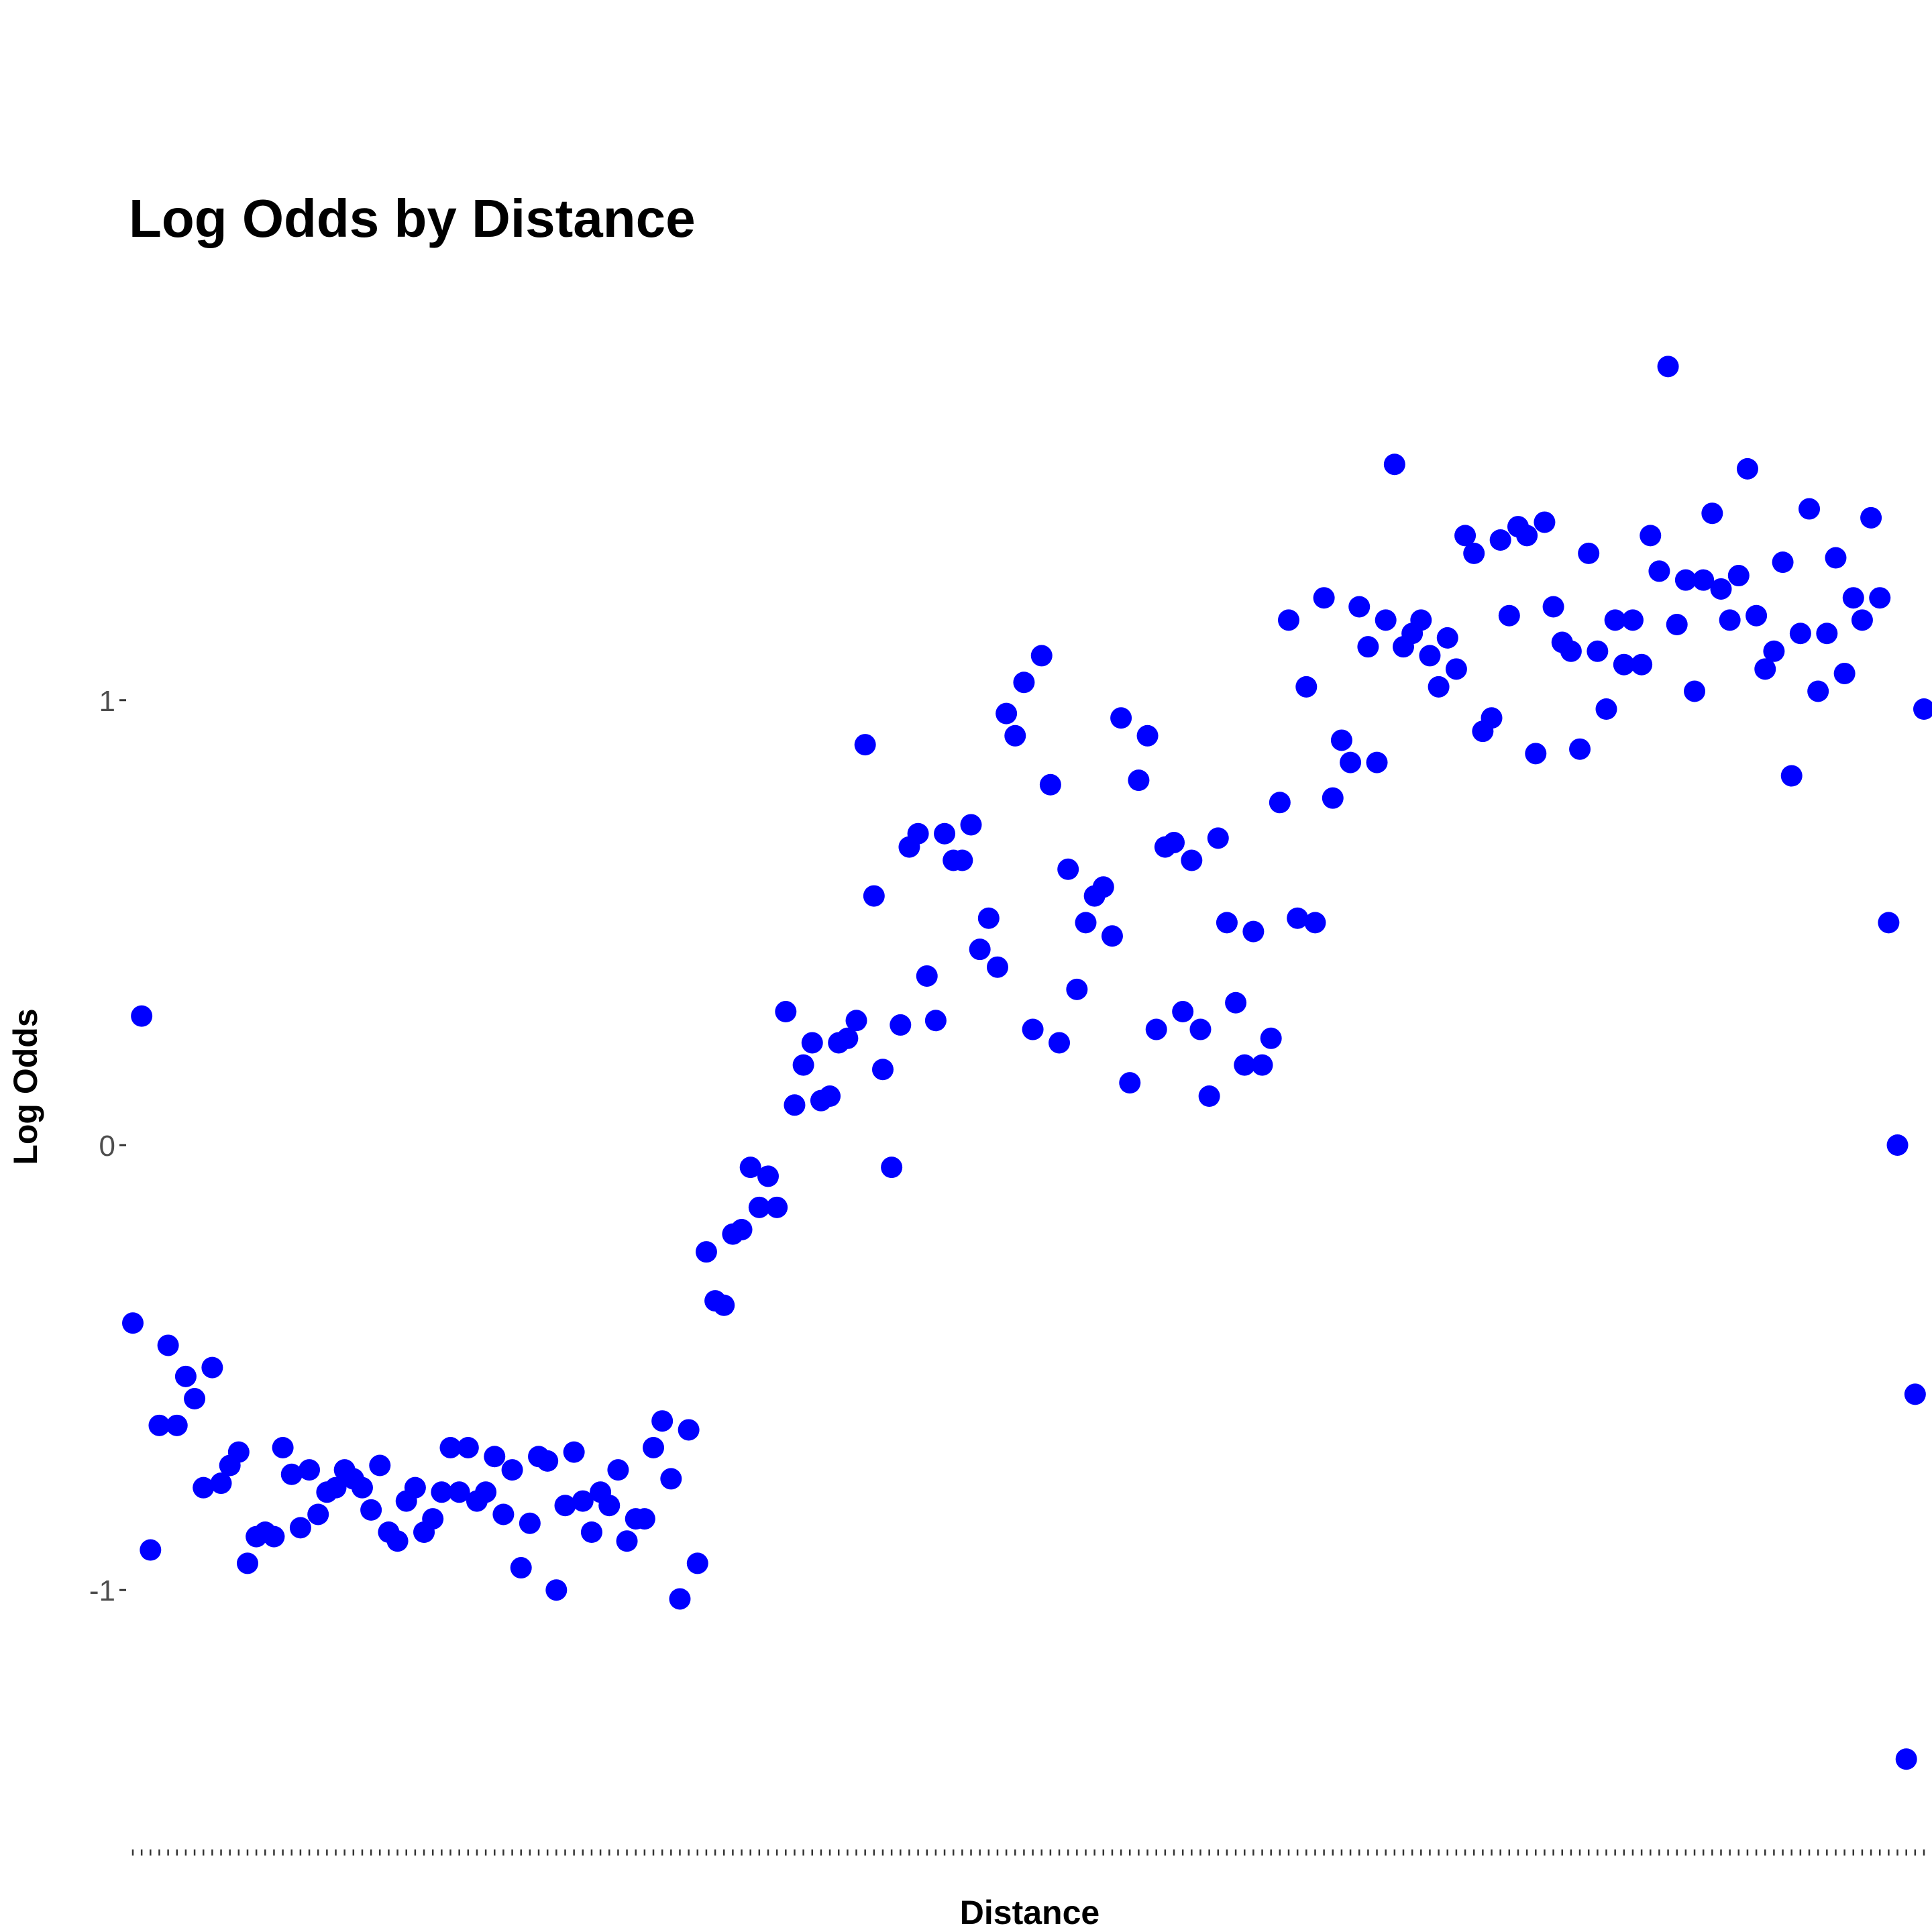 The image size is (1932, 1932). I want to click on y-axis: -1 0 1, so click(107, 1146).